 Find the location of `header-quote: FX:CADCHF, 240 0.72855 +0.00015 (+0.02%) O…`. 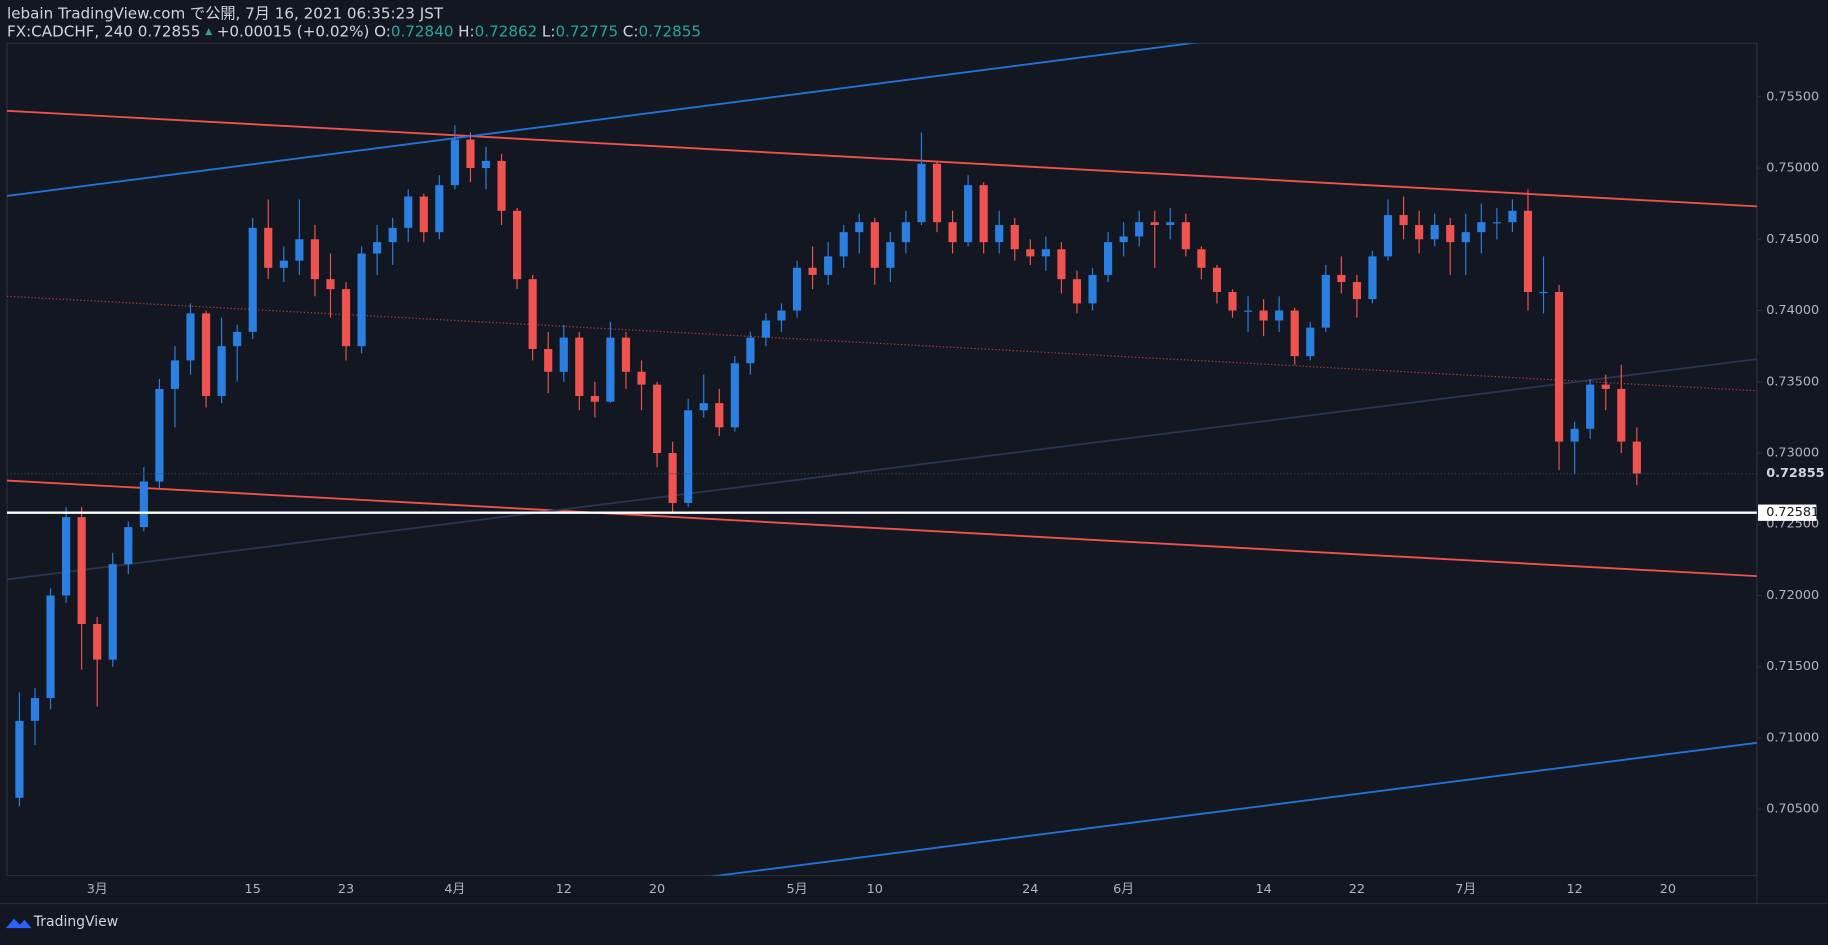

header-quote: FX:CADCHF, 240 0.72855 +0.00015 (+0.02%) O… is located at coordinates (354, 31).